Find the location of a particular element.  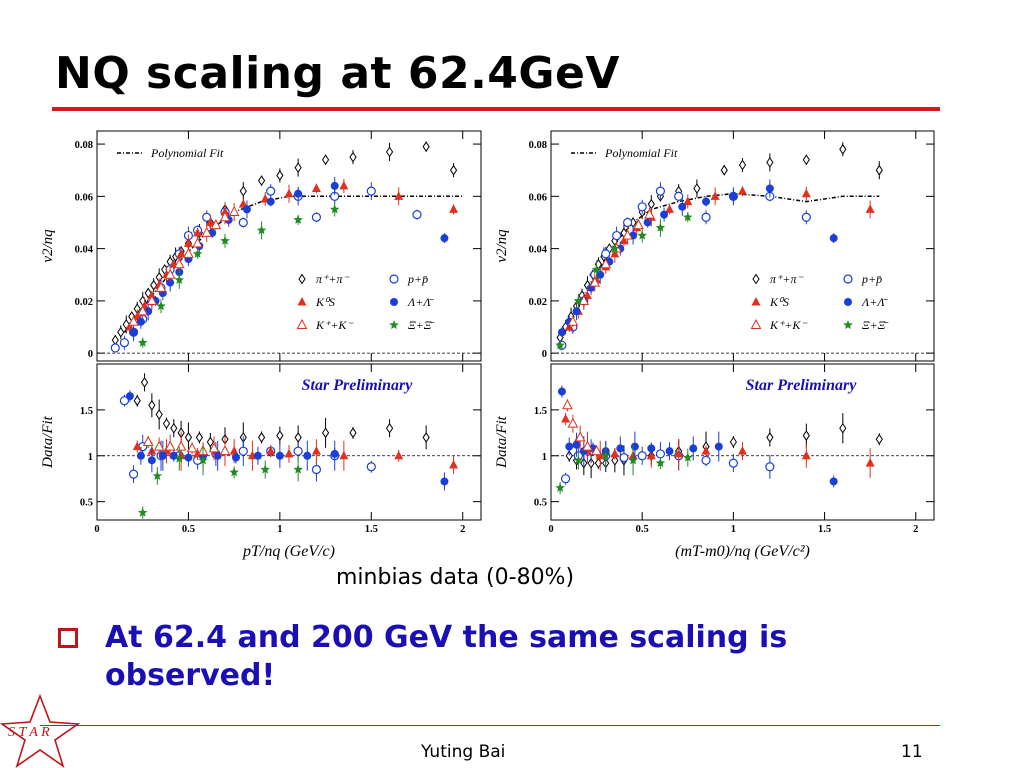

bullet-square-icon is located at coordinates (68, 638).